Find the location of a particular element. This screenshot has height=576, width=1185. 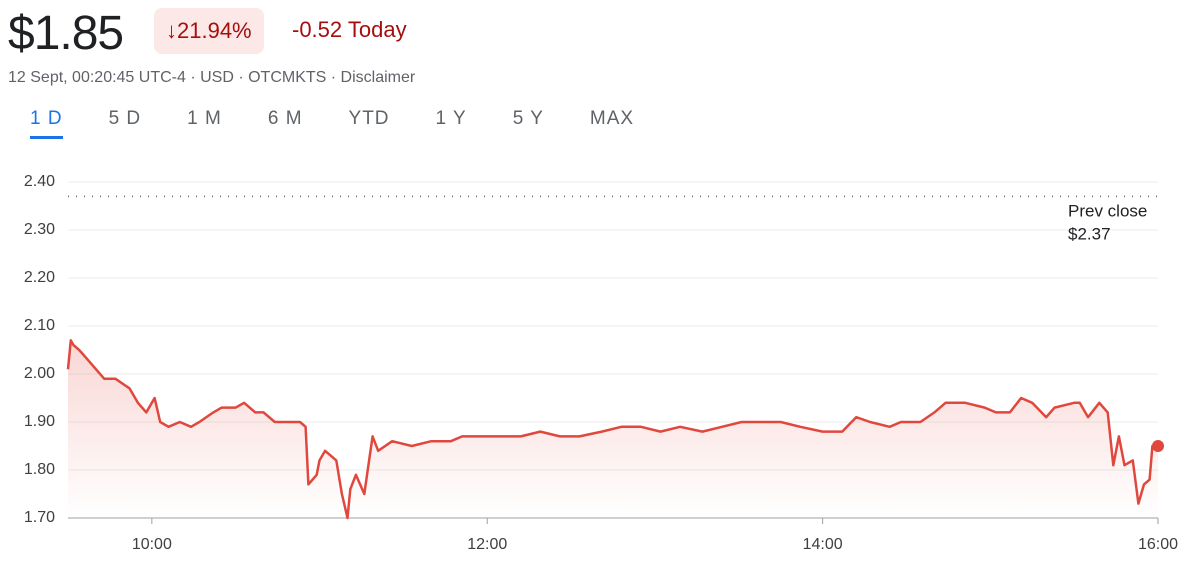

last-point is located at coordinates (1158, 446).